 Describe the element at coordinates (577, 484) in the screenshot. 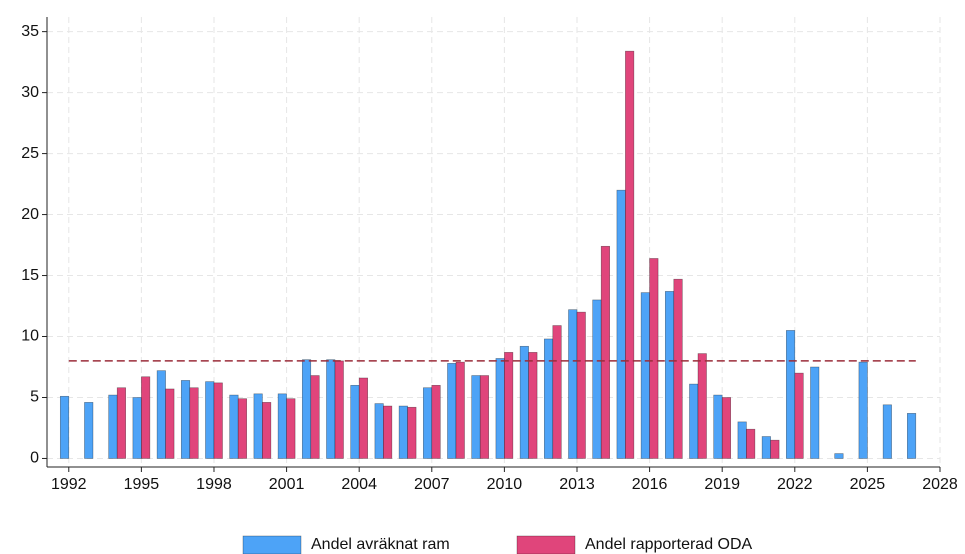

I see `x-tick-label: 2013` at that location.